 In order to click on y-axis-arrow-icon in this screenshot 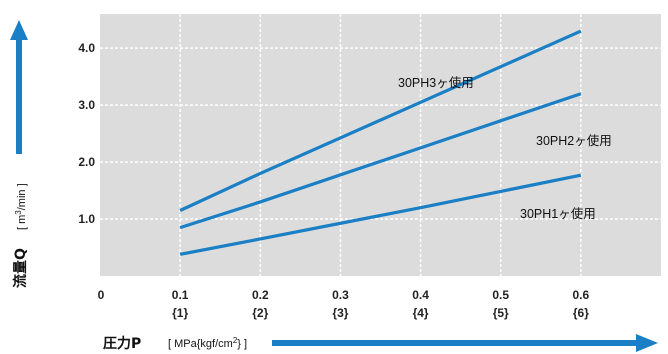, I will do `click(19, 30)`.